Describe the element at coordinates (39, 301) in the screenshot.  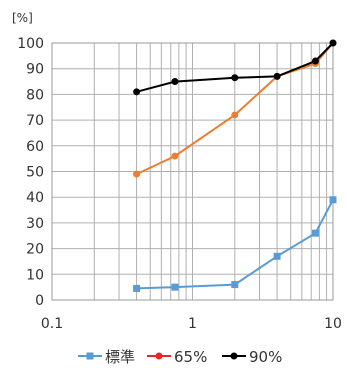
I see `y-tick-label: 0` at that location.